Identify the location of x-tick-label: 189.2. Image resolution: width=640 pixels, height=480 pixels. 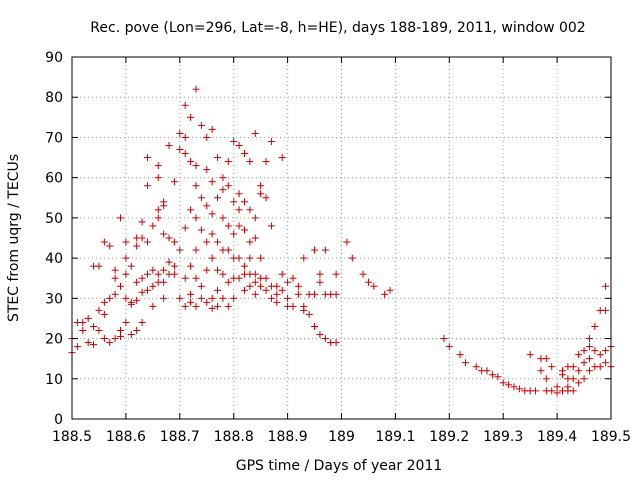
(449, 437).